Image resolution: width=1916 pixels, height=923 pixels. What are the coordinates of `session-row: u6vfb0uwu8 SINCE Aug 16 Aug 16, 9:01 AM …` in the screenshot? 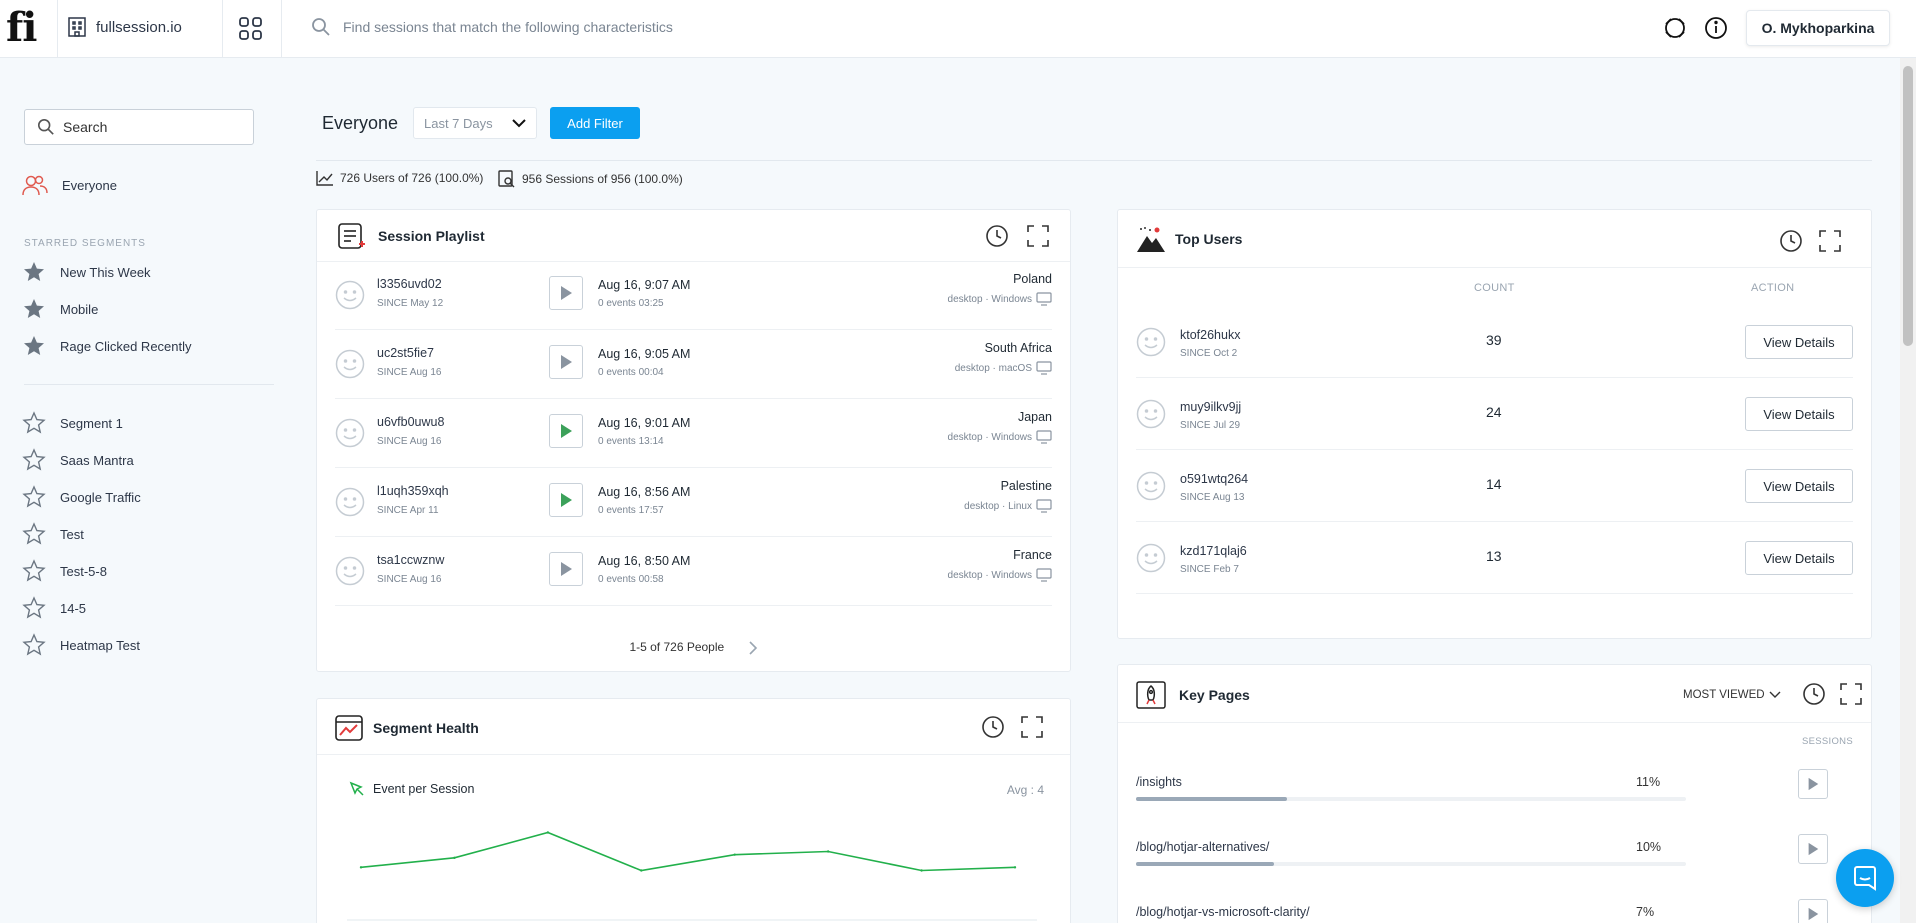 It's located at (693, 434).